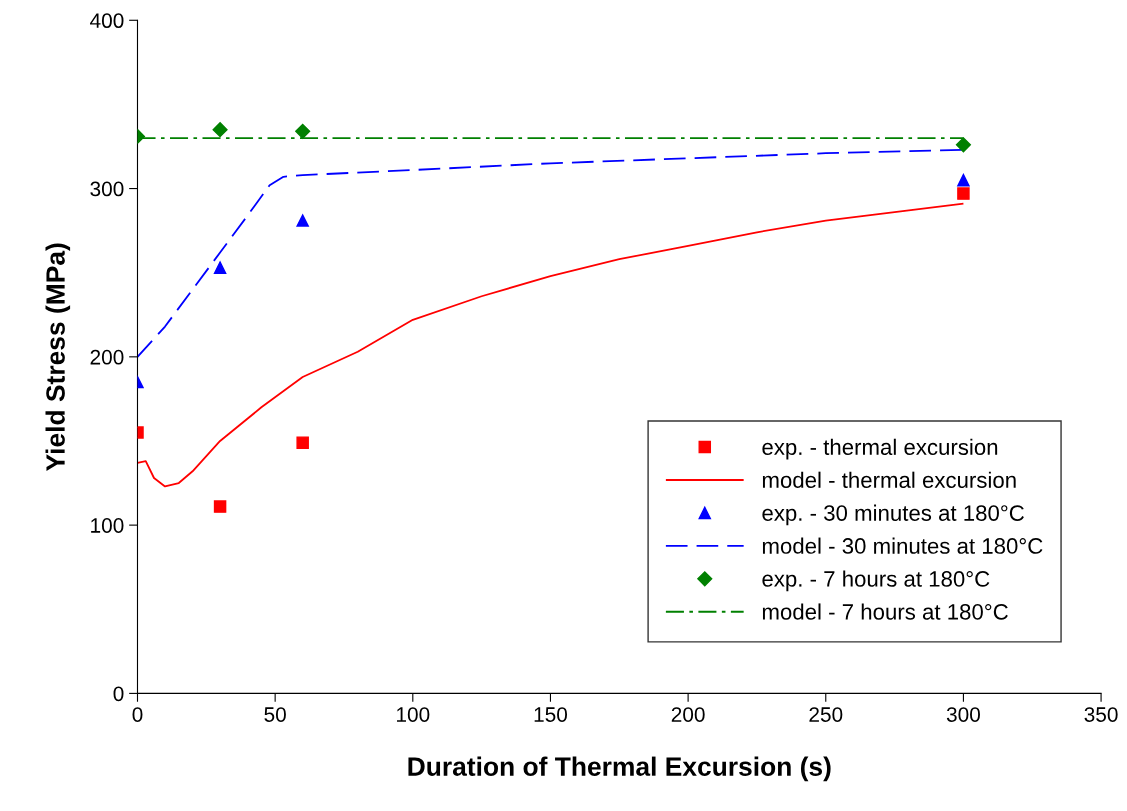 The image size is (1127, 811). I want to click on y-tick-label: 100, so click(107, 525).